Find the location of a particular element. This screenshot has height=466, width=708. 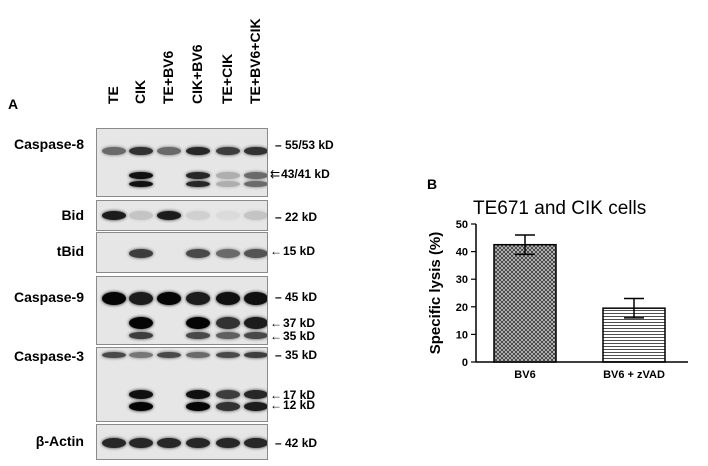

x-category-label: BV6 + zVAD is located at coordinates (634, 375).